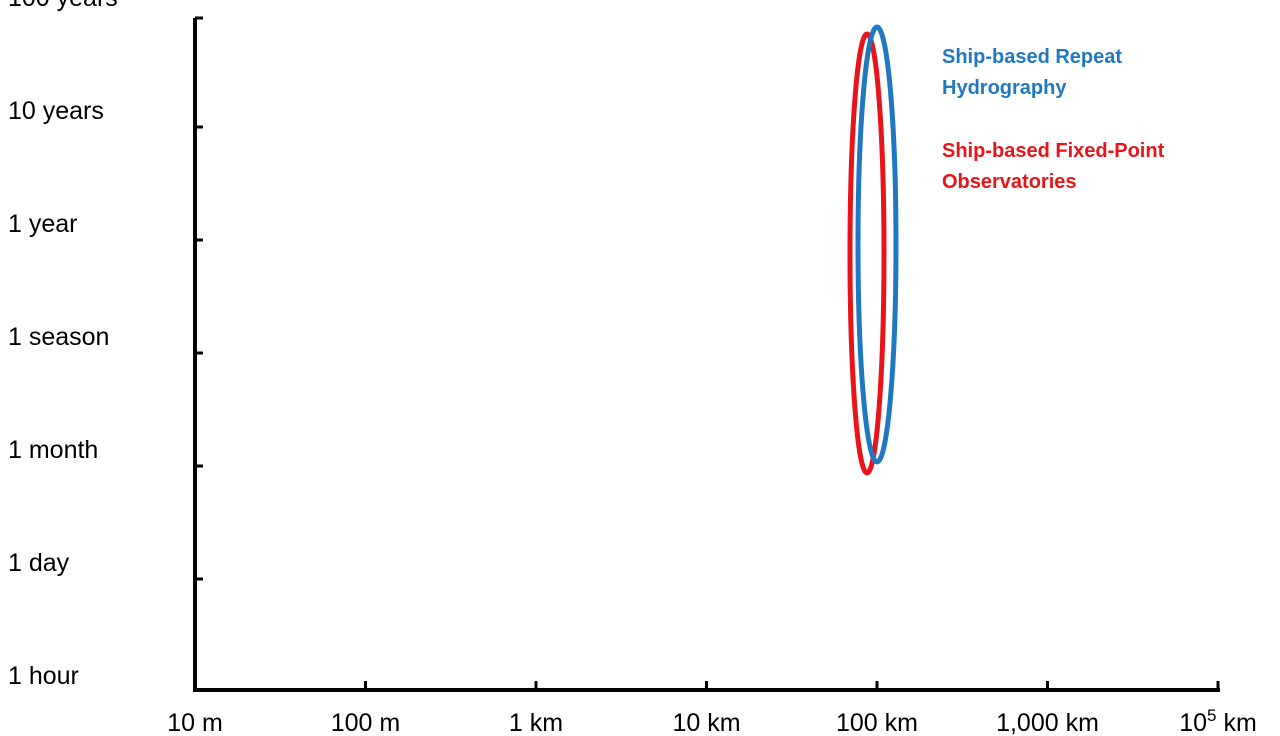  What do you see at coordinates (1218, 721) in the screenshot?
I see `x-tick-label: 105 km` at bounding box center [1218, 721].